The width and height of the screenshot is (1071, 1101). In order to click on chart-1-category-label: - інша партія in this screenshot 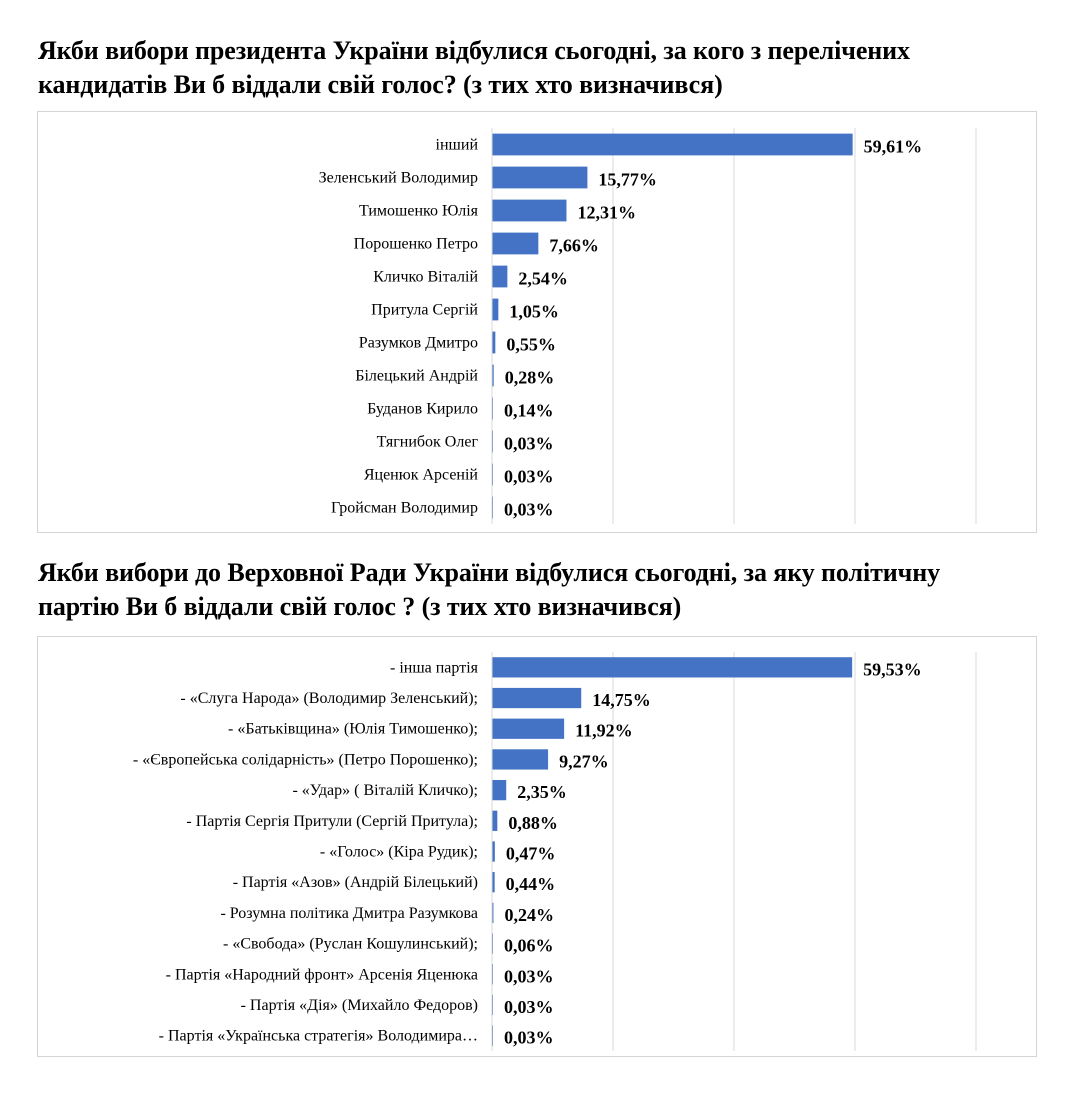, I will do `click(434, 667)`.